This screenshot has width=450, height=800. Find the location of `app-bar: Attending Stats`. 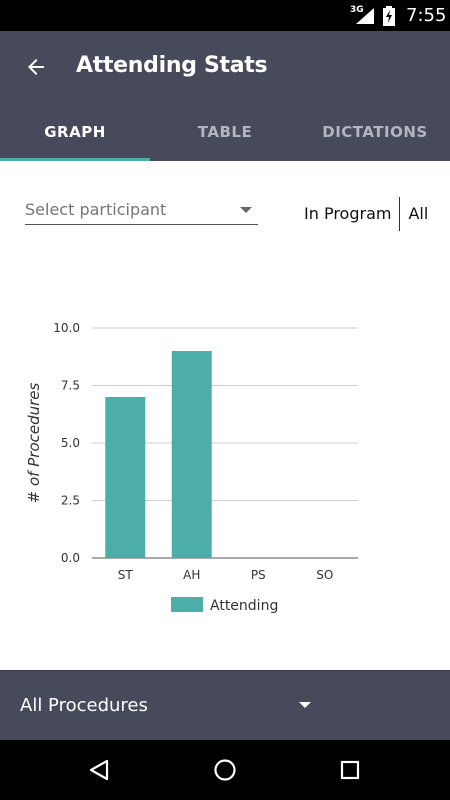

app-bar: Attending Stats is located at coordinates (225, 67).